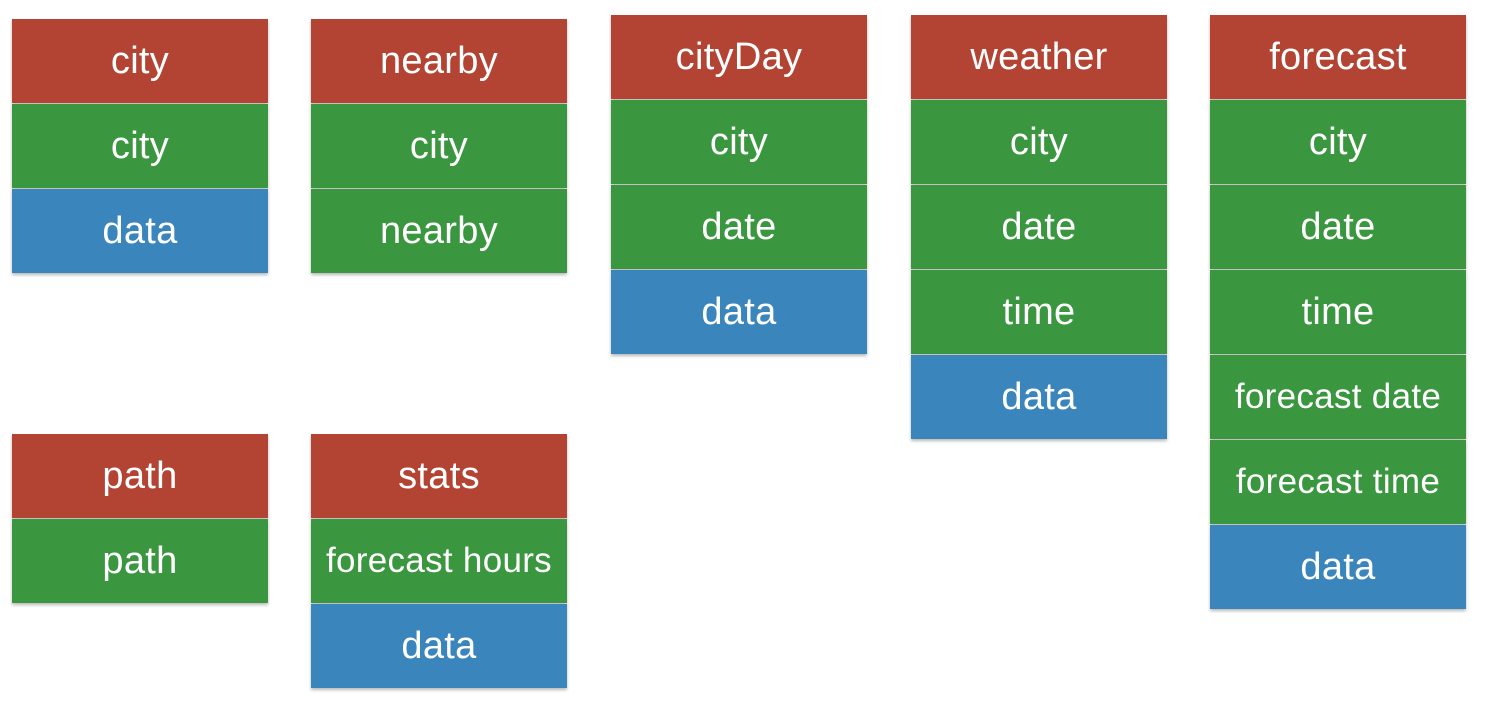 Image resolution: width=1490 pixels, height=720 pixels. I want to click on table-header-path: path, so click(140, 476).